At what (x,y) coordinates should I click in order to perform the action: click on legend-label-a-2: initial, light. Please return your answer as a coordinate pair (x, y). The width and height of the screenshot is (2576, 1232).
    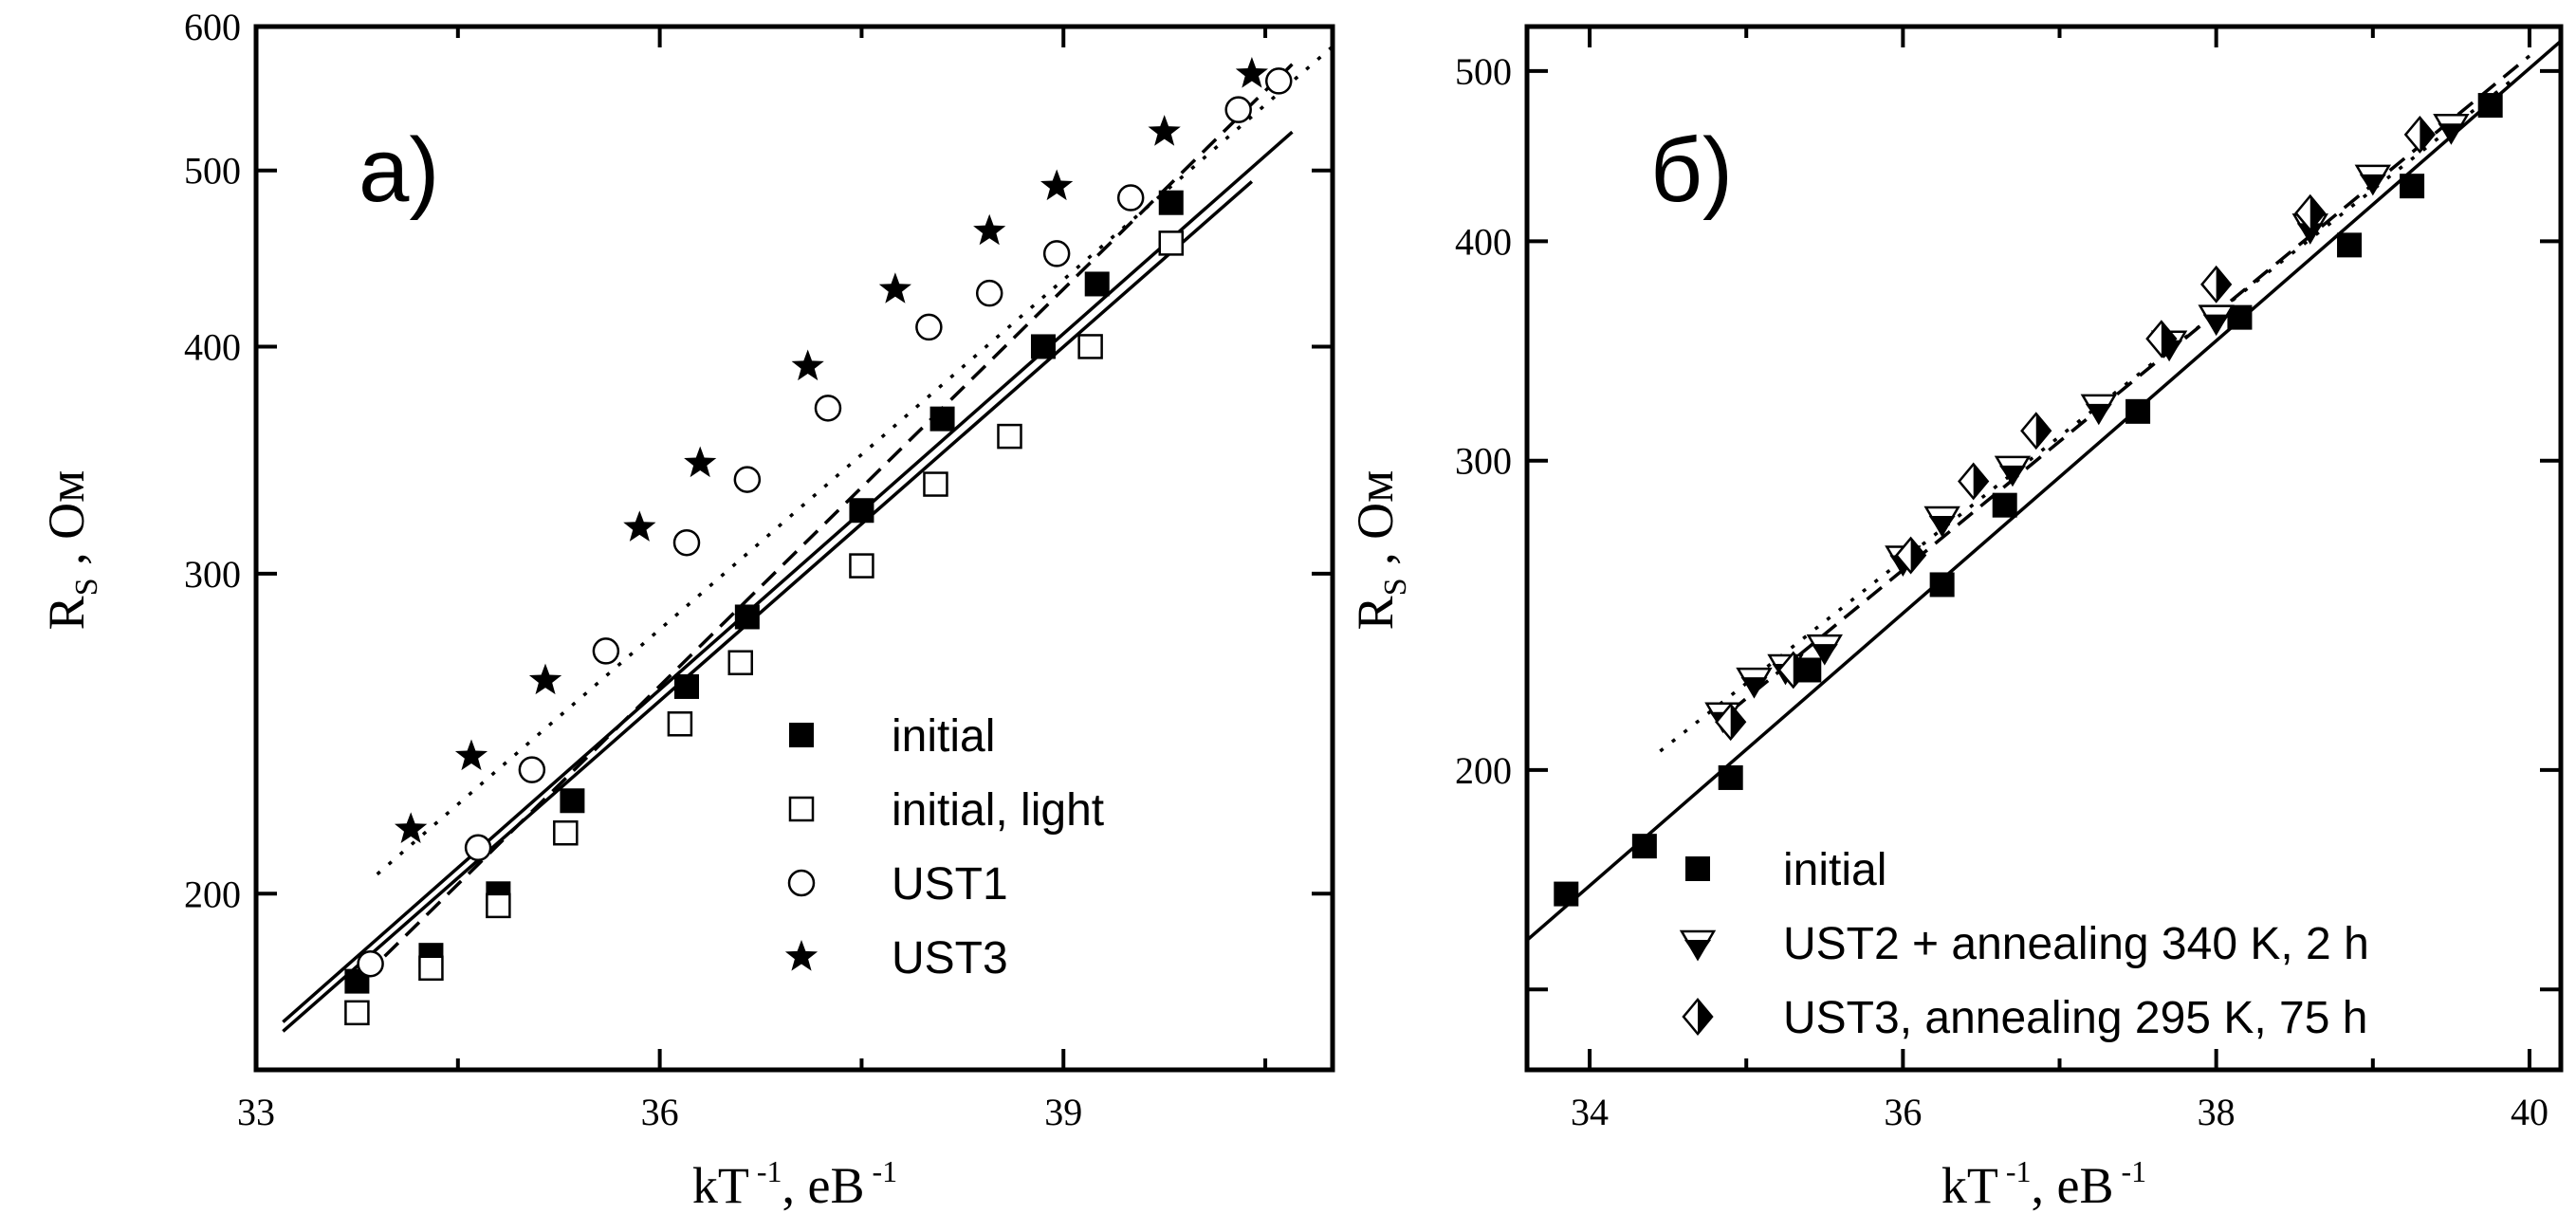
    Looking at the image, I should click on (998, 810).